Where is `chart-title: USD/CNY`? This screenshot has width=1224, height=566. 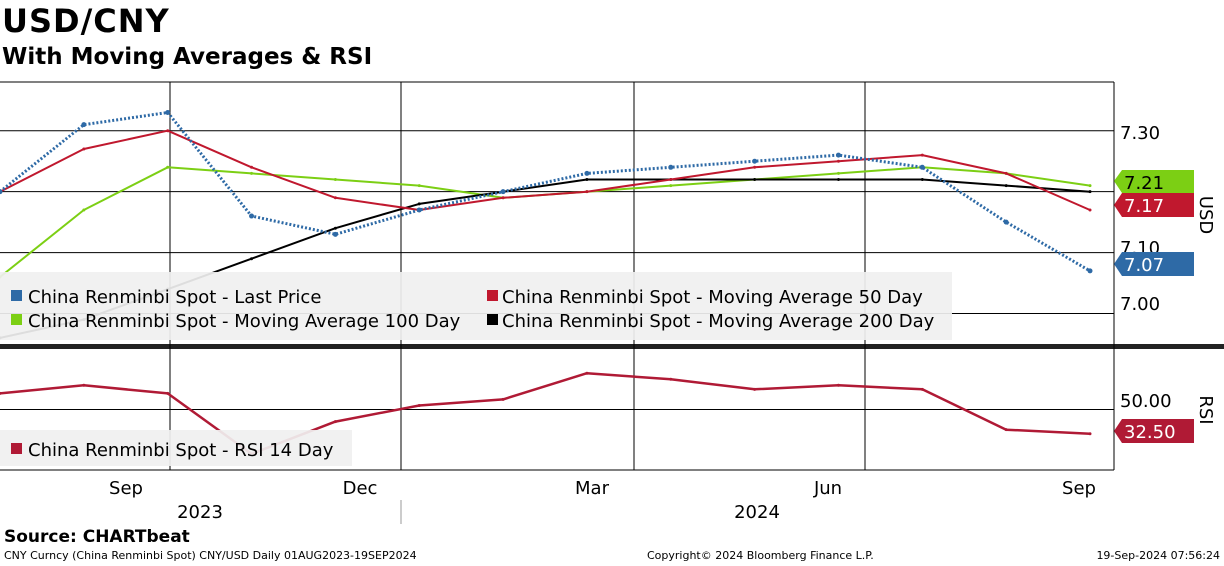 chart-title: USD/CNY is located at coordinates (86, 21).